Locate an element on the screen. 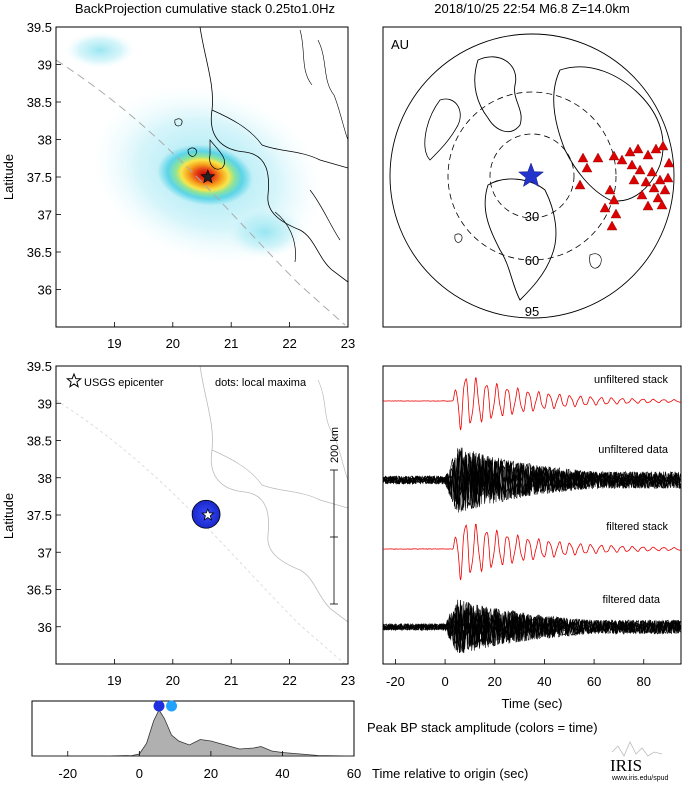 This screenshot has width=689, height=785. trace-label-unfiltered-stack: unfiltered stack is located at coordinates (631, 380).